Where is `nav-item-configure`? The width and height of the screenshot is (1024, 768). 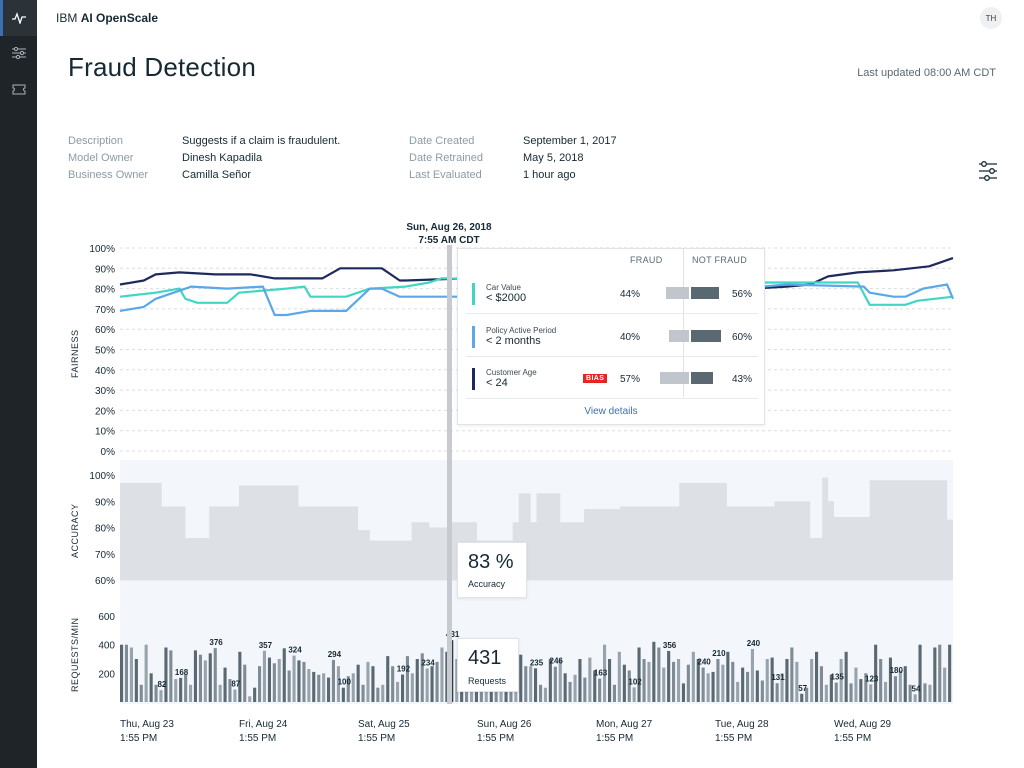
nav-item-configure is located at coordinates (18, 53).